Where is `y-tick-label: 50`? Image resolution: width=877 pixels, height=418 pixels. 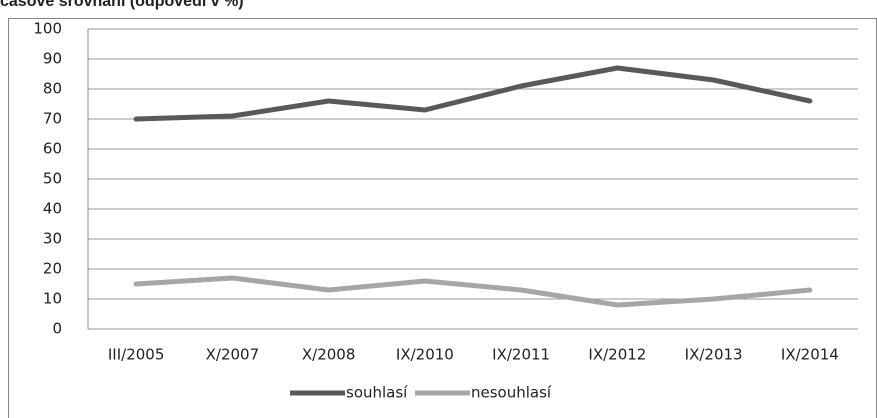 y-tick-label: 50 is located at coordinates (52, 179).